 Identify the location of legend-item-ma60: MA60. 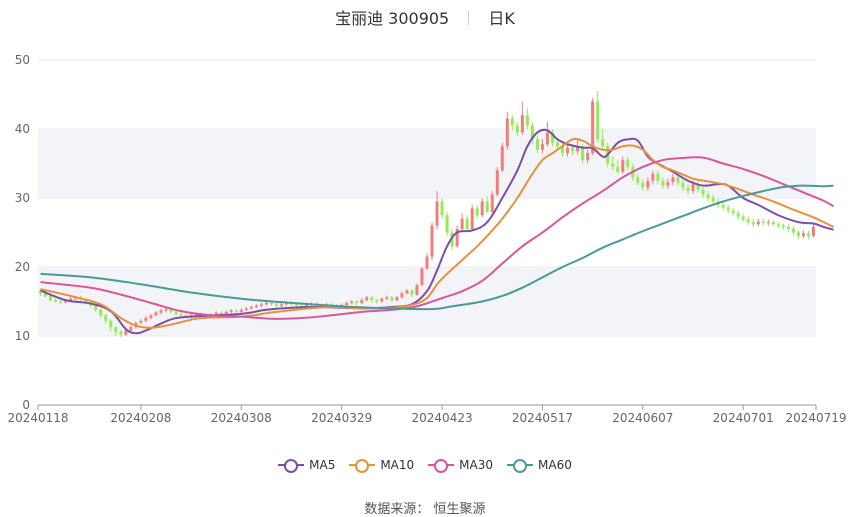
(539, 465).